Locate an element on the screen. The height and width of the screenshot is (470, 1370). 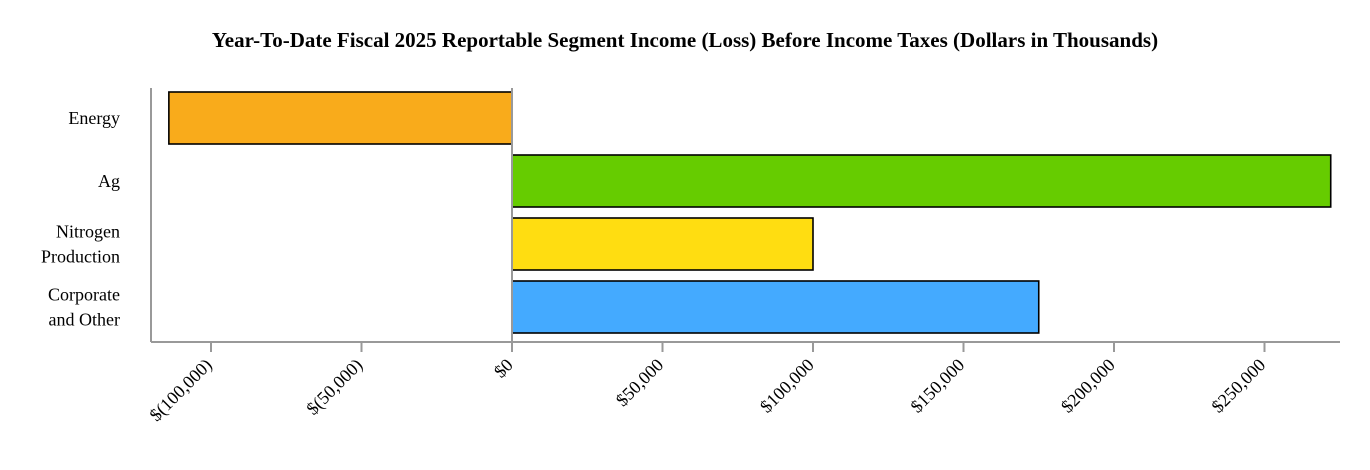
x-tick-label: $50,000 is located at coordinates (640, 383).